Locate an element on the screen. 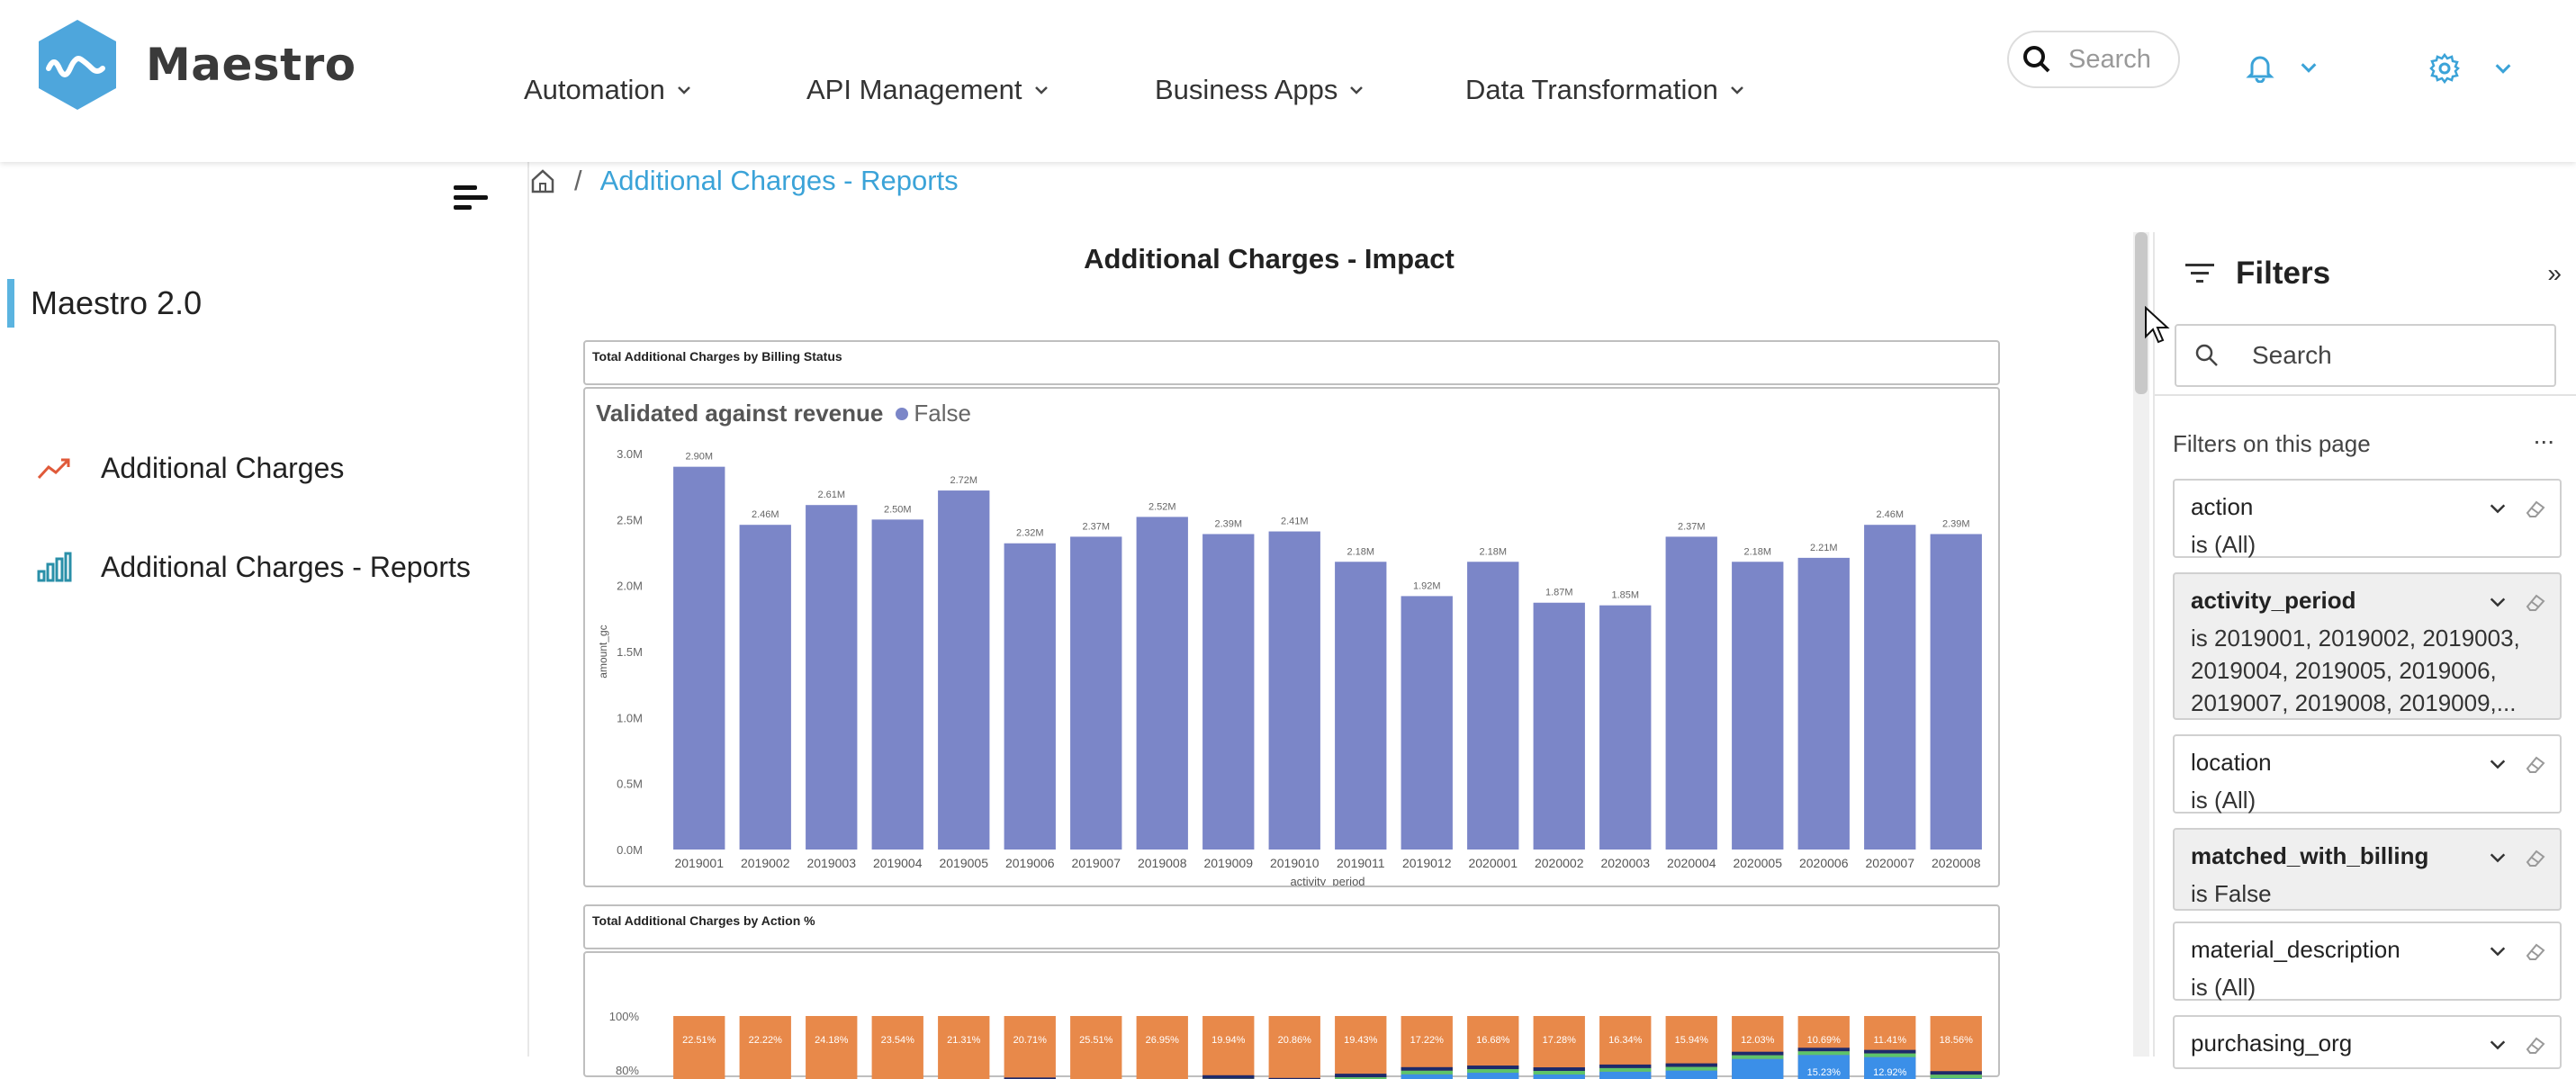  segment-label: 15.23% is located at coordinates (1824, 1073).